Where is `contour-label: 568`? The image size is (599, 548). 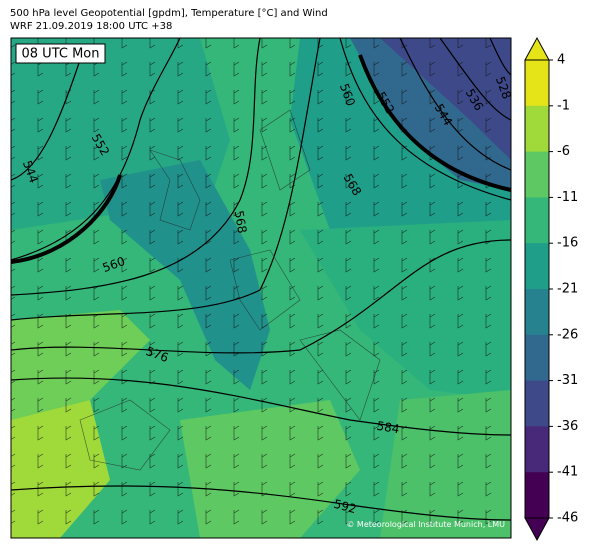 contour-label: 568 is located at coordinates (241, 221).